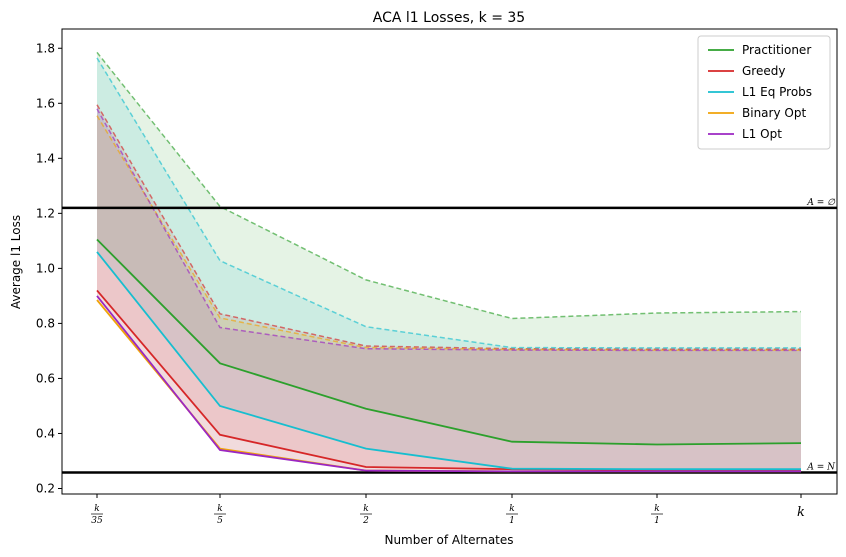  What do you see at coordinates (777, 92) in the screenshot?
I see `legend-label: L1 Eq Probs` at bounding box center [777, 92].